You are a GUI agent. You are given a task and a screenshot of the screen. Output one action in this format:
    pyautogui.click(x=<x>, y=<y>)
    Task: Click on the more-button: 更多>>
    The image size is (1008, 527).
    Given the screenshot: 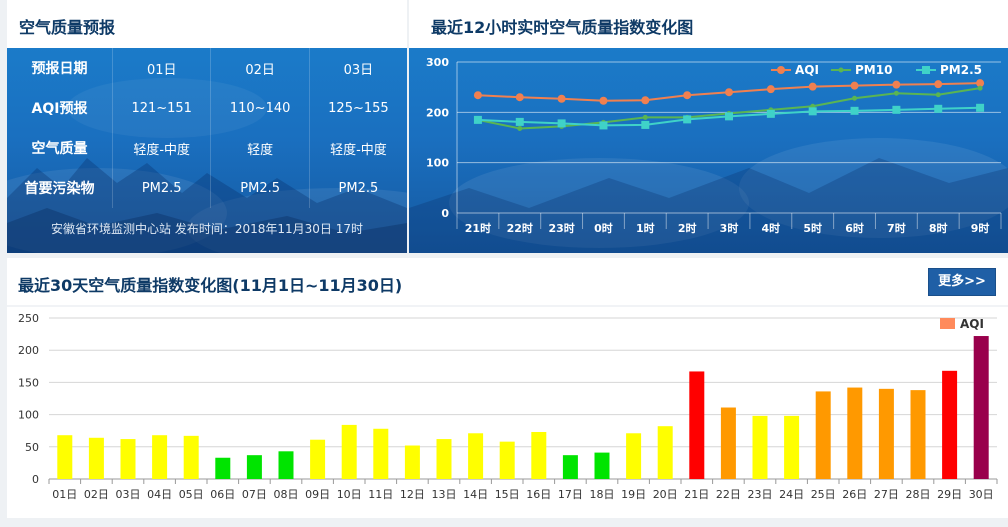 What is the action you would take?
    pyautogui.click(x=962, y=282)
    